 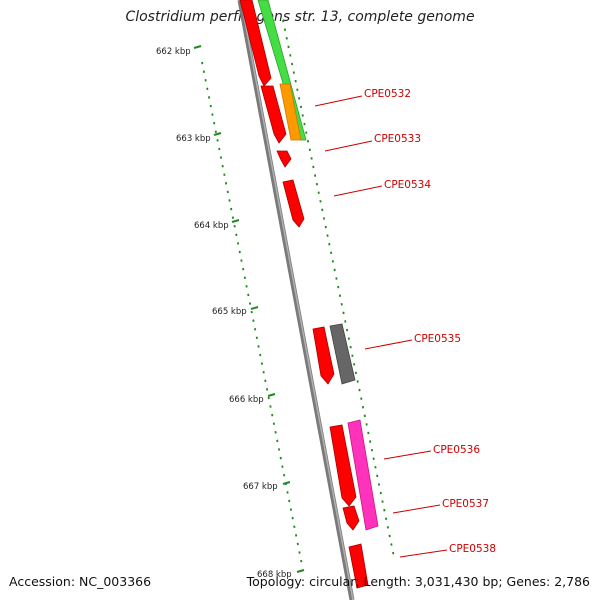 What do you see at coordinates (407, 185) in the screenshot?
I see `gene-label-cpe0534: CPE0534` at bounding box center [407, 185].